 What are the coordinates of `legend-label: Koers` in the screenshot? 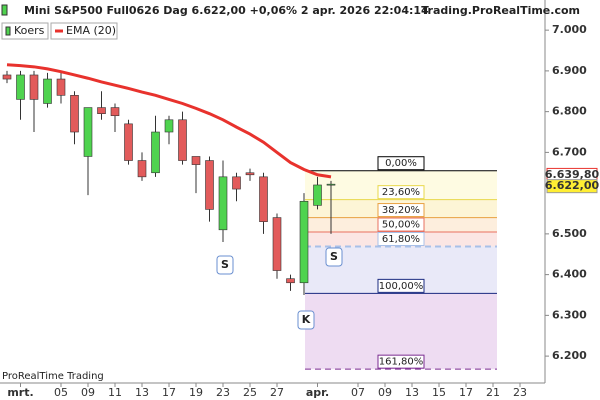 It's located at (29, 30).